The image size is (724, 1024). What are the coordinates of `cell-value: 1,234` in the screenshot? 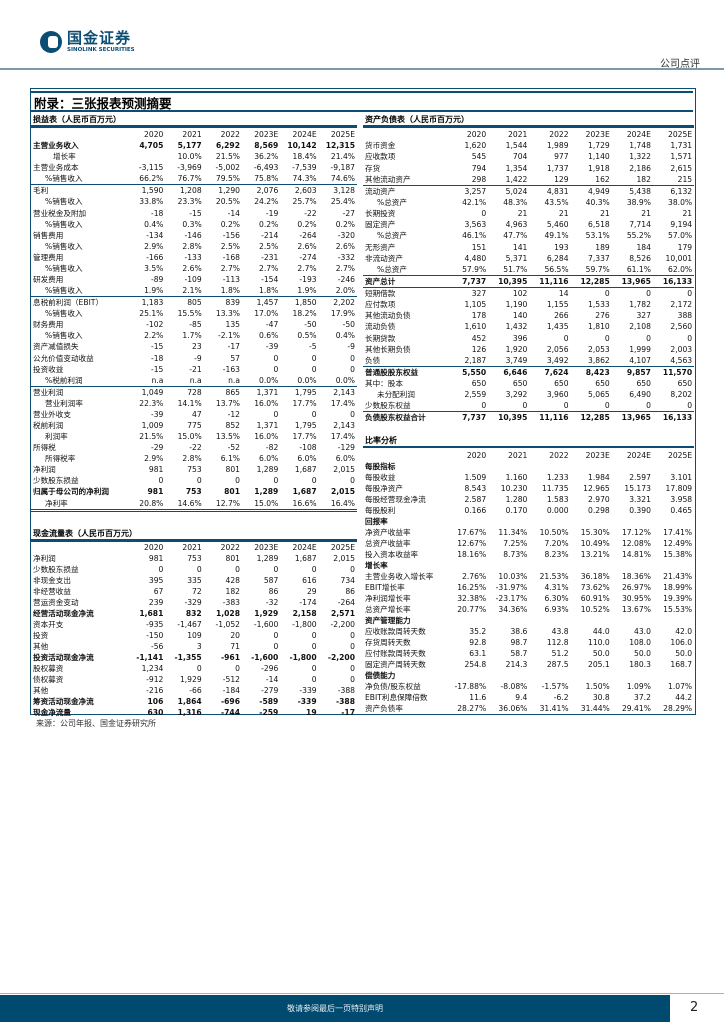 It's located at (152, 668).